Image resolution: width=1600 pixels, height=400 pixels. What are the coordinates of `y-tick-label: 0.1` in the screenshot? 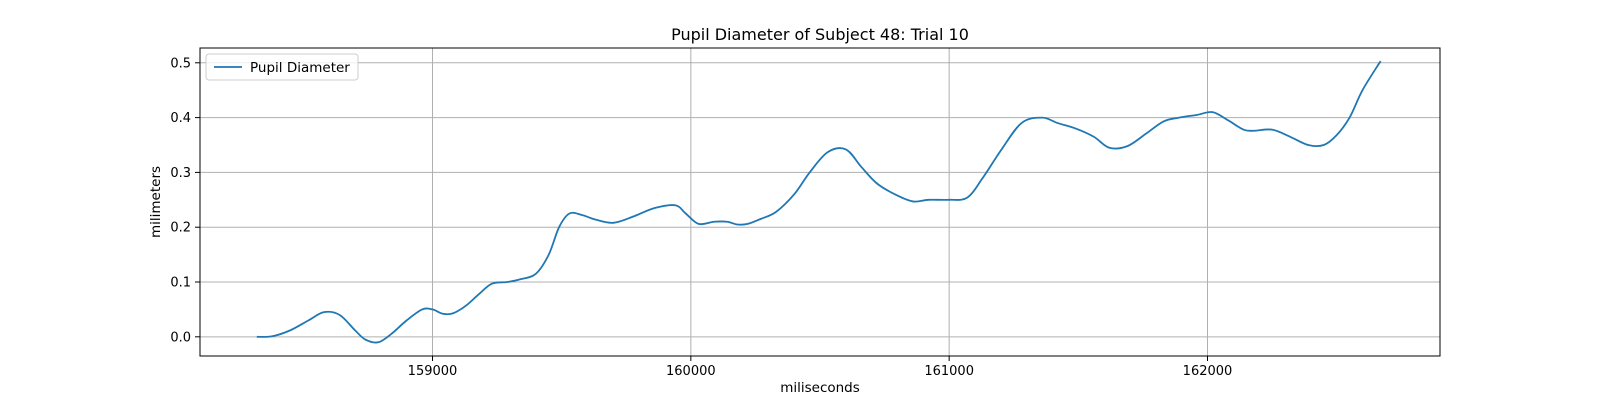 It's located at (180, 283).